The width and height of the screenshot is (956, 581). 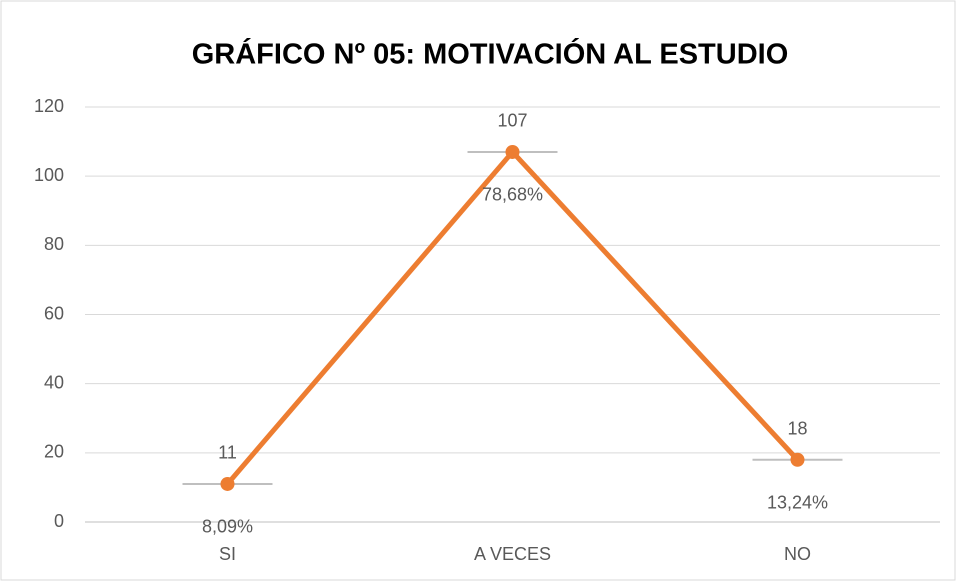 What do you see at coordinates (797, 429) in the screenshot?
I see `data-label: 18` at bounding box center [797, 429].